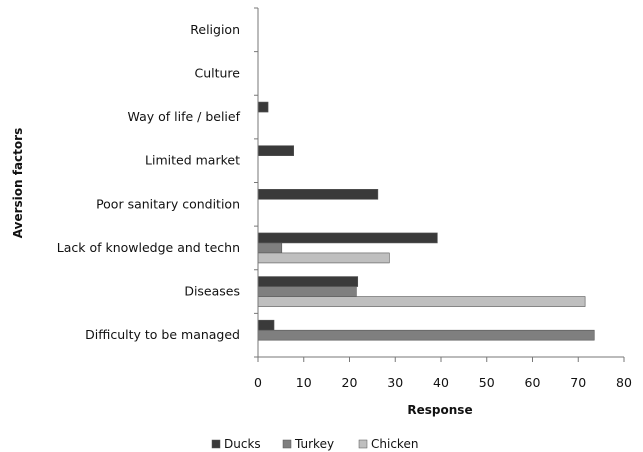  I want to click on legend-label-turkey: Turkey, so click(314, 444).